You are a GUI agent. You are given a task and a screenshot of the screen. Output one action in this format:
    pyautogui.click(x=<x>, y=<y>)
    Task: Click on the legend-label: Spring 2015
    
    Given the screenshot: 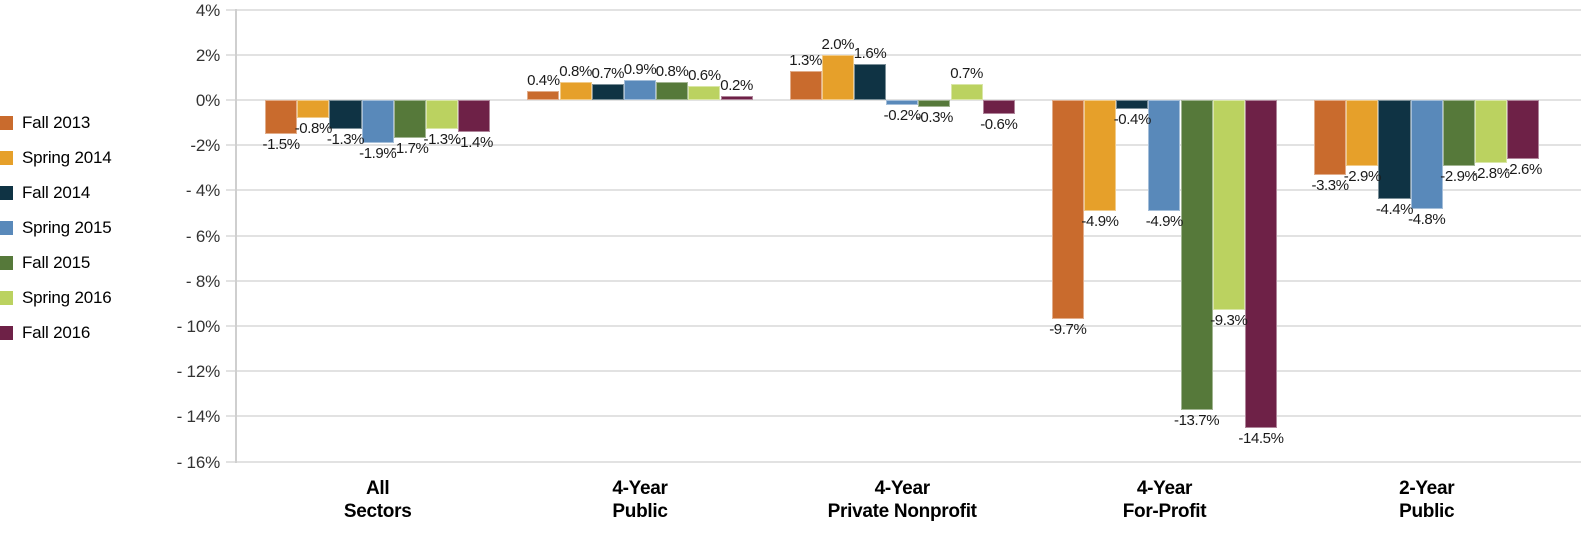 What is the action you would take?
    pyautogui.click(x=67, y=227)
    